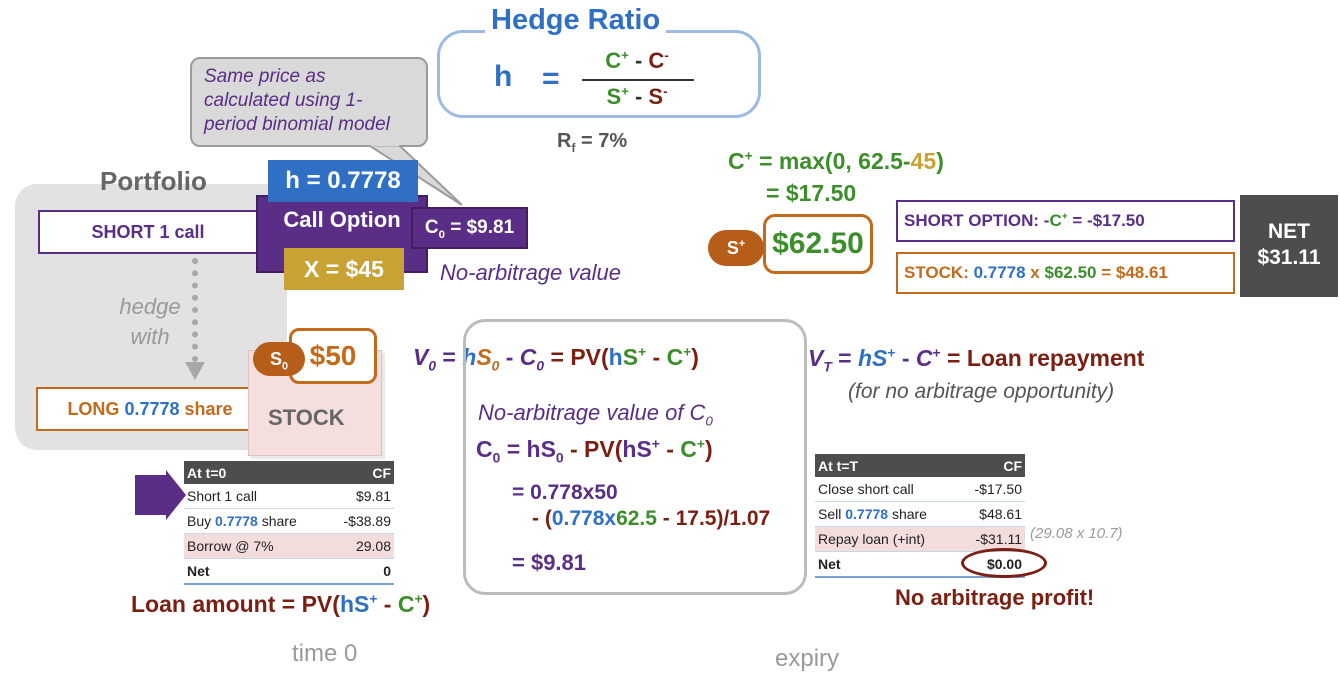 This screenshot has height=680, width=1340. Describe the element at coordinates (1065, 221) in the screenshot. I see `short-option-row: SHORT OPTION: -C+ = -$17.50` at that location.